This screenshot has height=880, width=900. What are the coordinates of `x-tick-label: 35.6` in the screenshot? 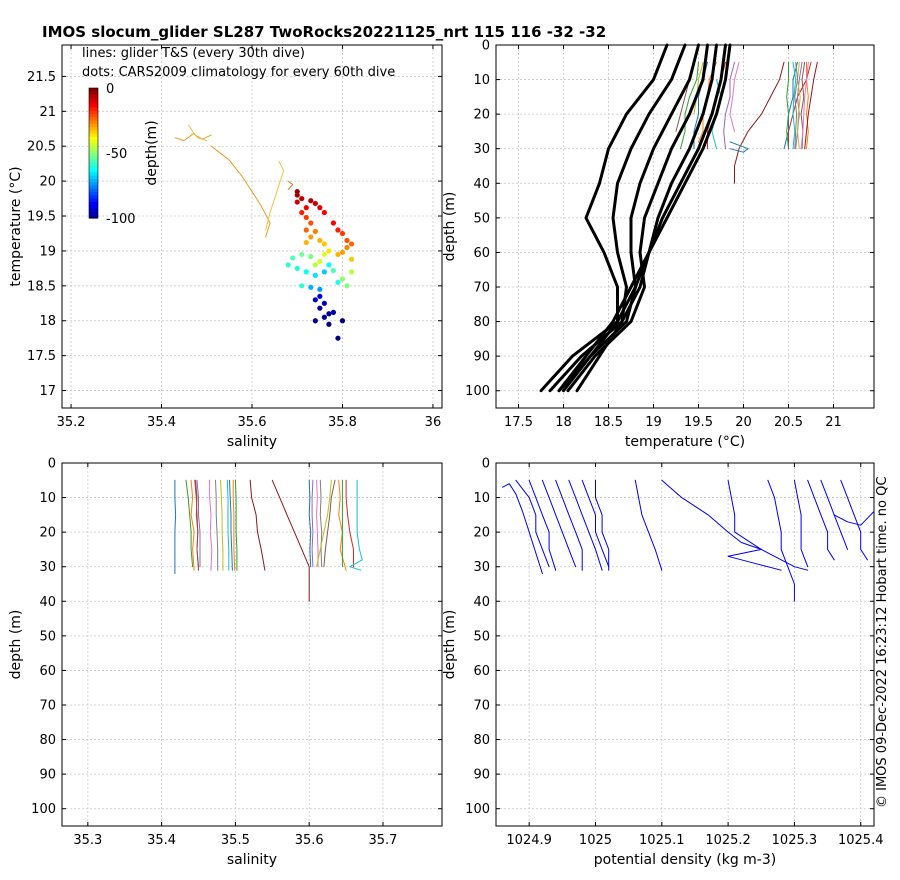 It's located at (309, 840).